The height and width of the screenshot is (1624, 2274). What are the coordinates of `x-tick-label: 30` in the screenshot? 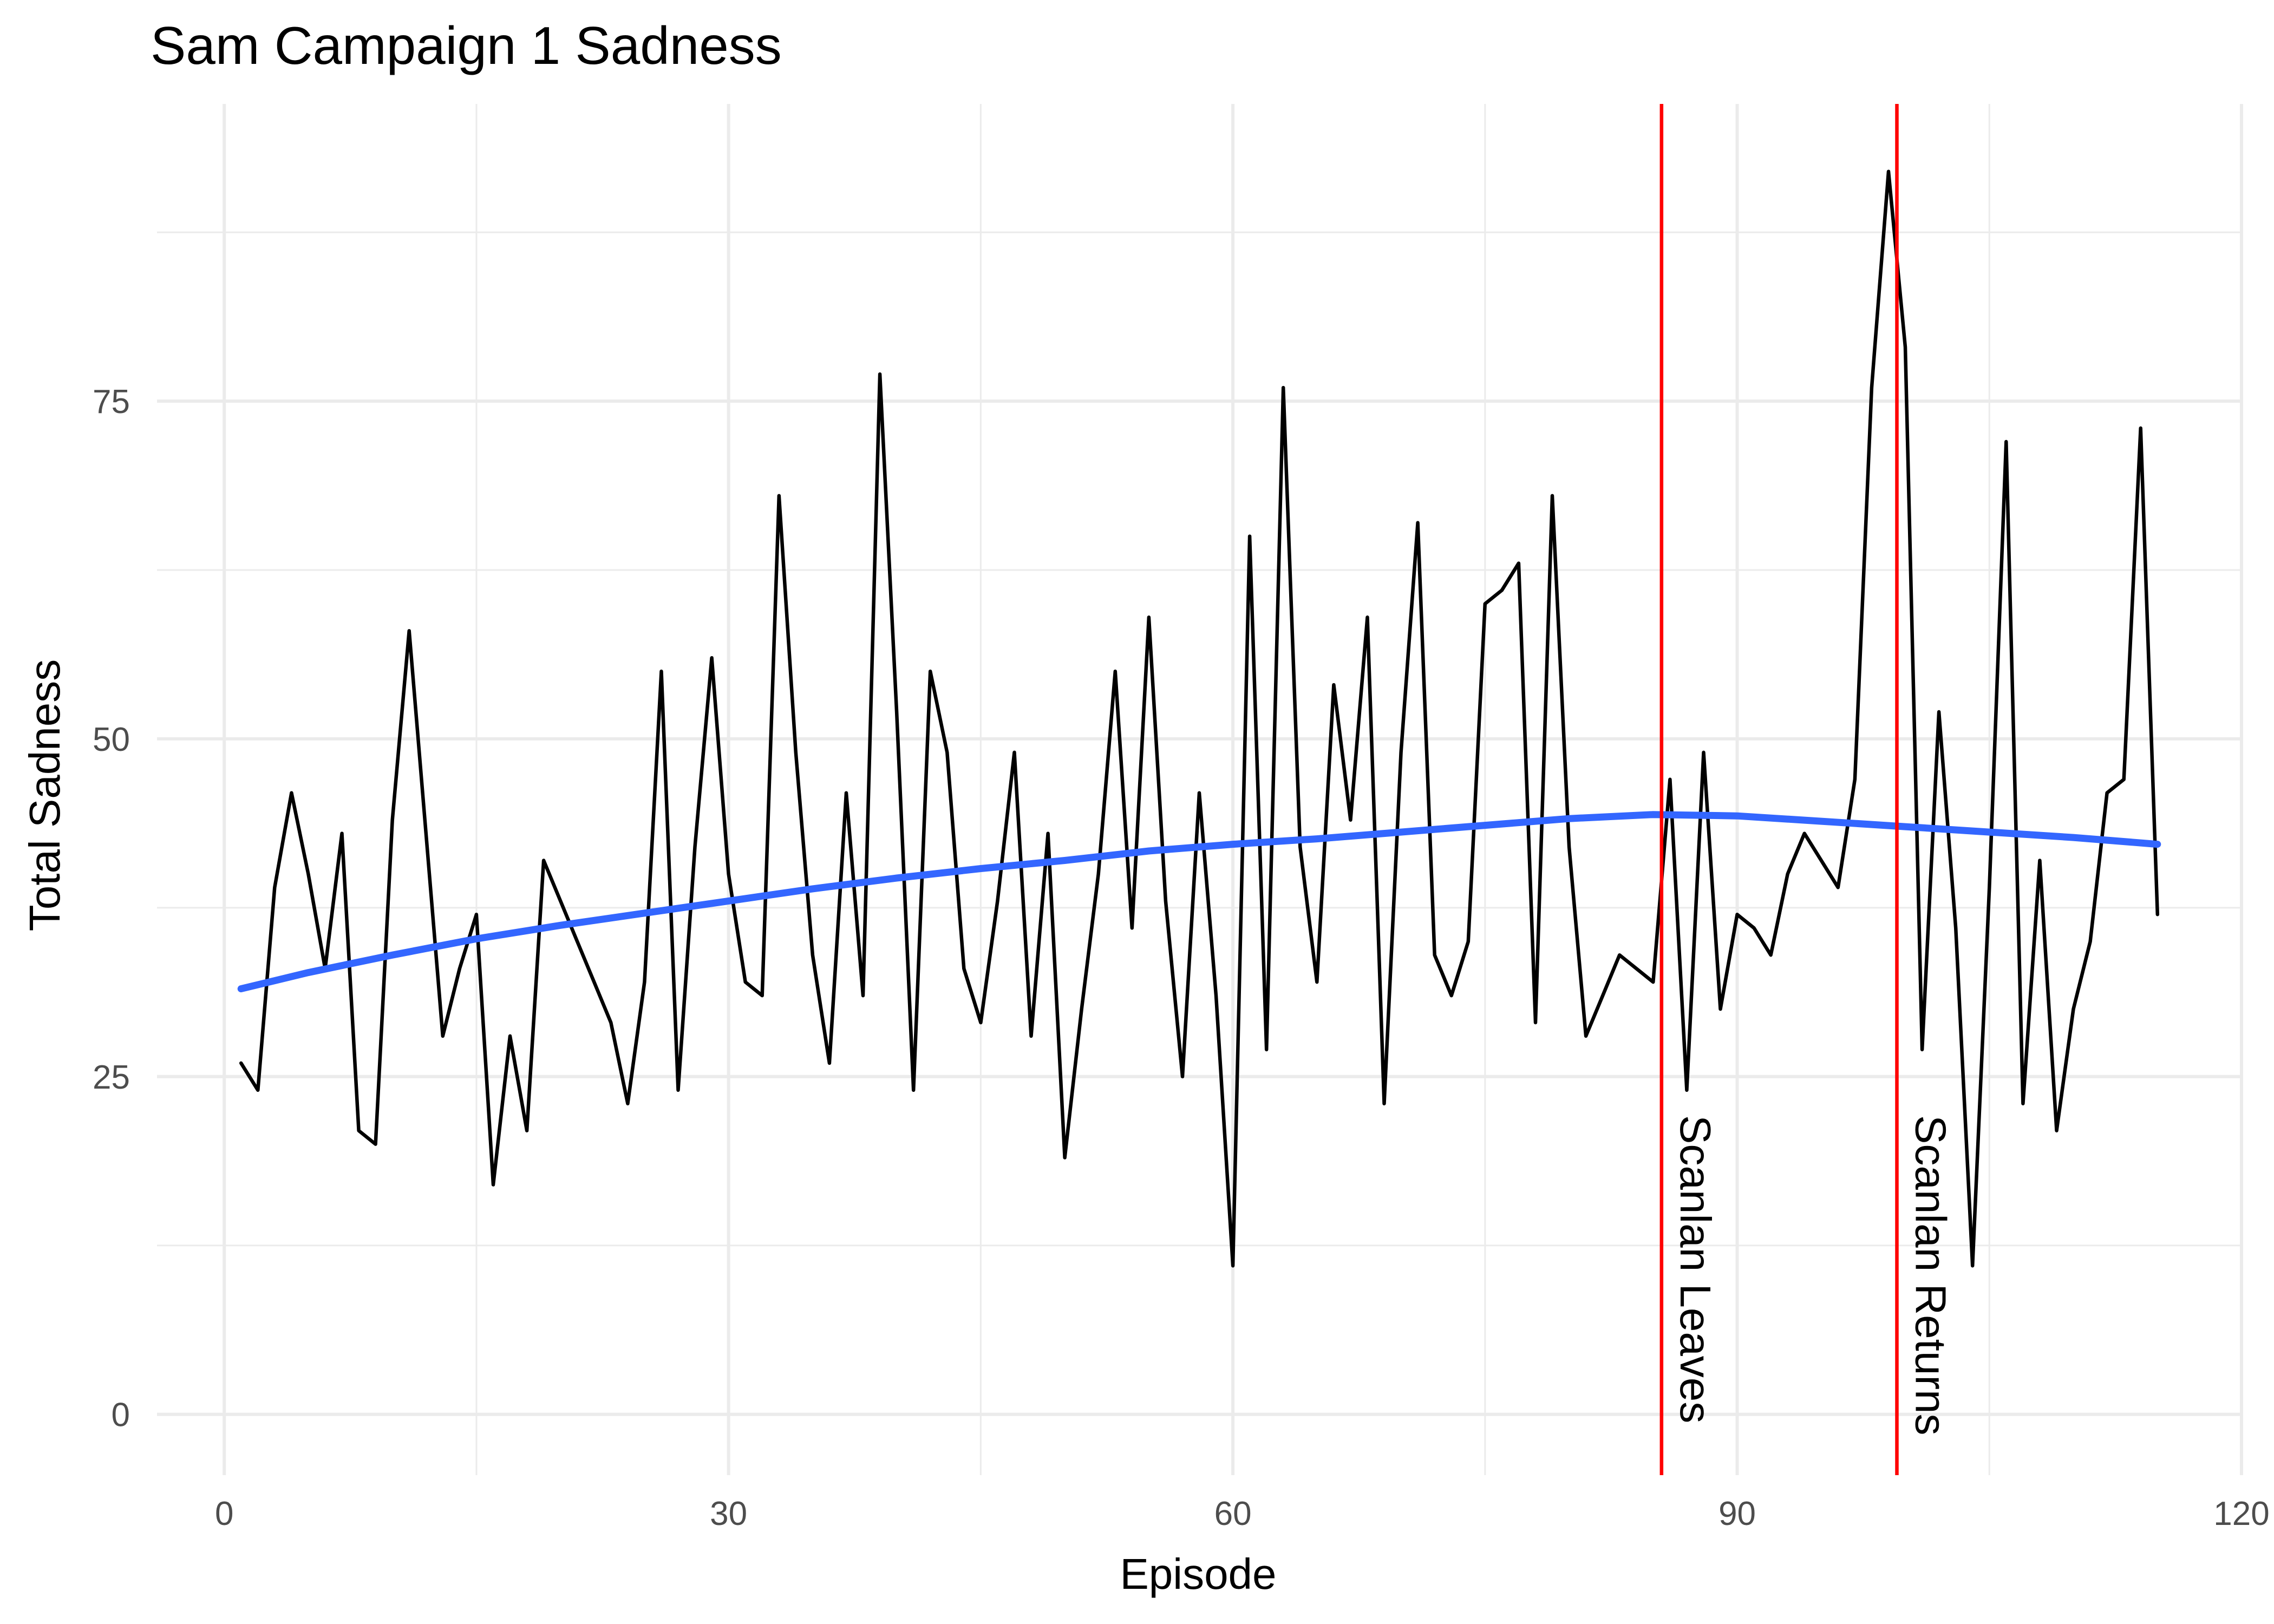 It's located at (729, 1514).